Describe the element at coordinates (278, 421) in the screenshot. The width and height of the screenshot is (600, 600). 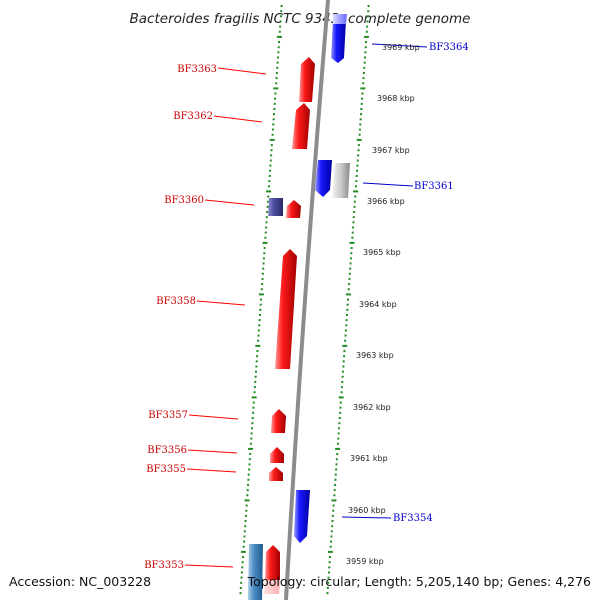
I see `gene-bf3357` at that location.